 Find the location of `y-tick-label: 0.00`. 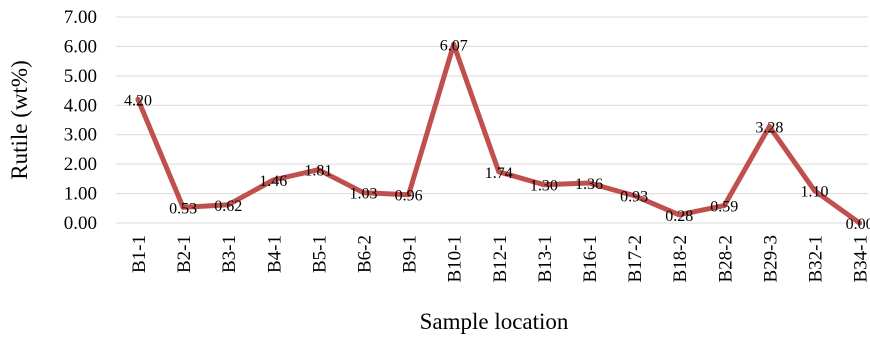

y-tick-label: 0.00 is located at coordinates (80, 223).